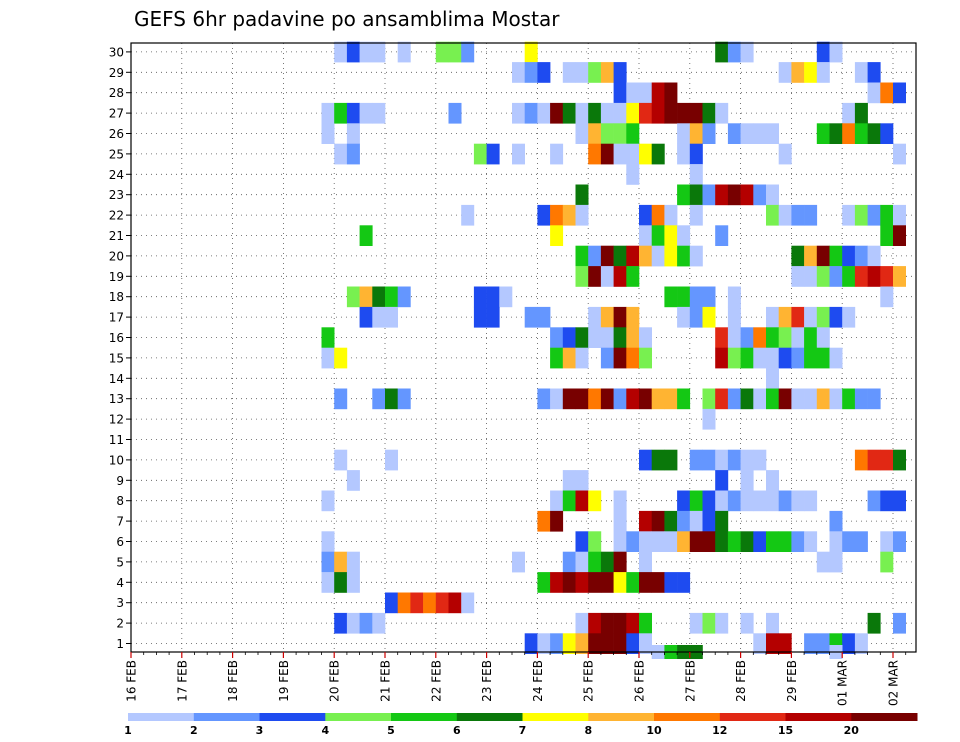  What do you see at coordinates (386, 681) in the screenshot?
I see `x-tick-label: 21 FEB` at bounding box center [386, 681].